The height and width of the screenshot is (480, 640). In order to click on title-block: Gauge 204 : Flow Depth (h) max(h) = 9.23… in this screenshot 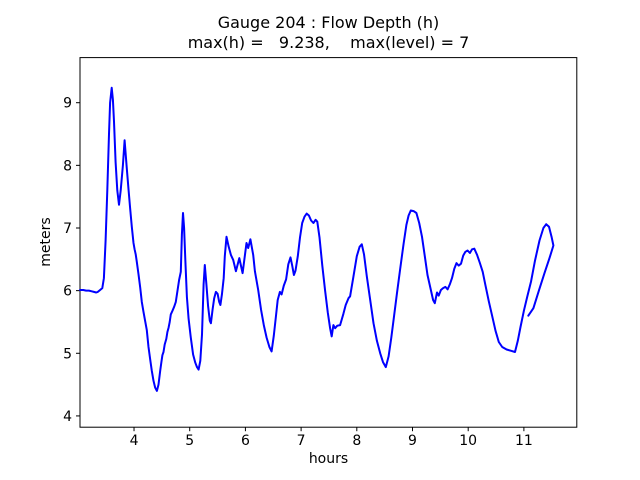, I will do `click(328, 32)`.